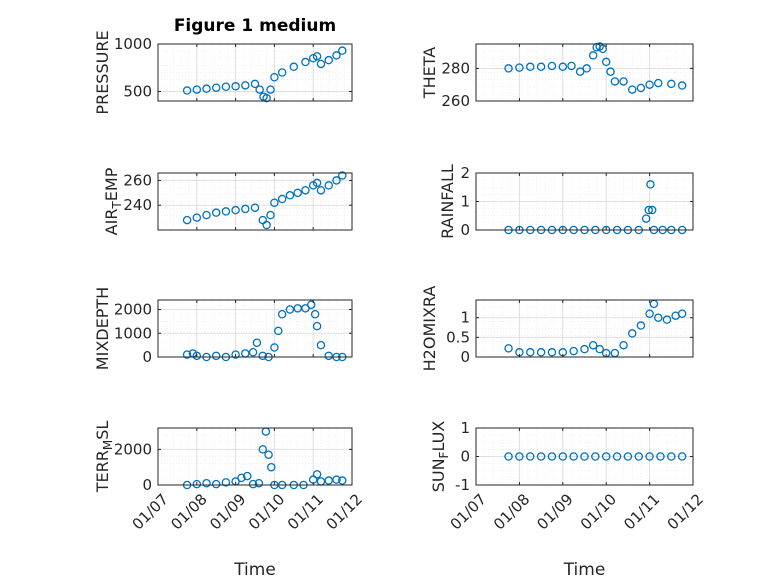 The width and height of the screenshot is (778, 583). Describe the element at coordinates (440, 457) in the screenshot. I see `sun-flux-ylabel: SUNFLUX` at that location.